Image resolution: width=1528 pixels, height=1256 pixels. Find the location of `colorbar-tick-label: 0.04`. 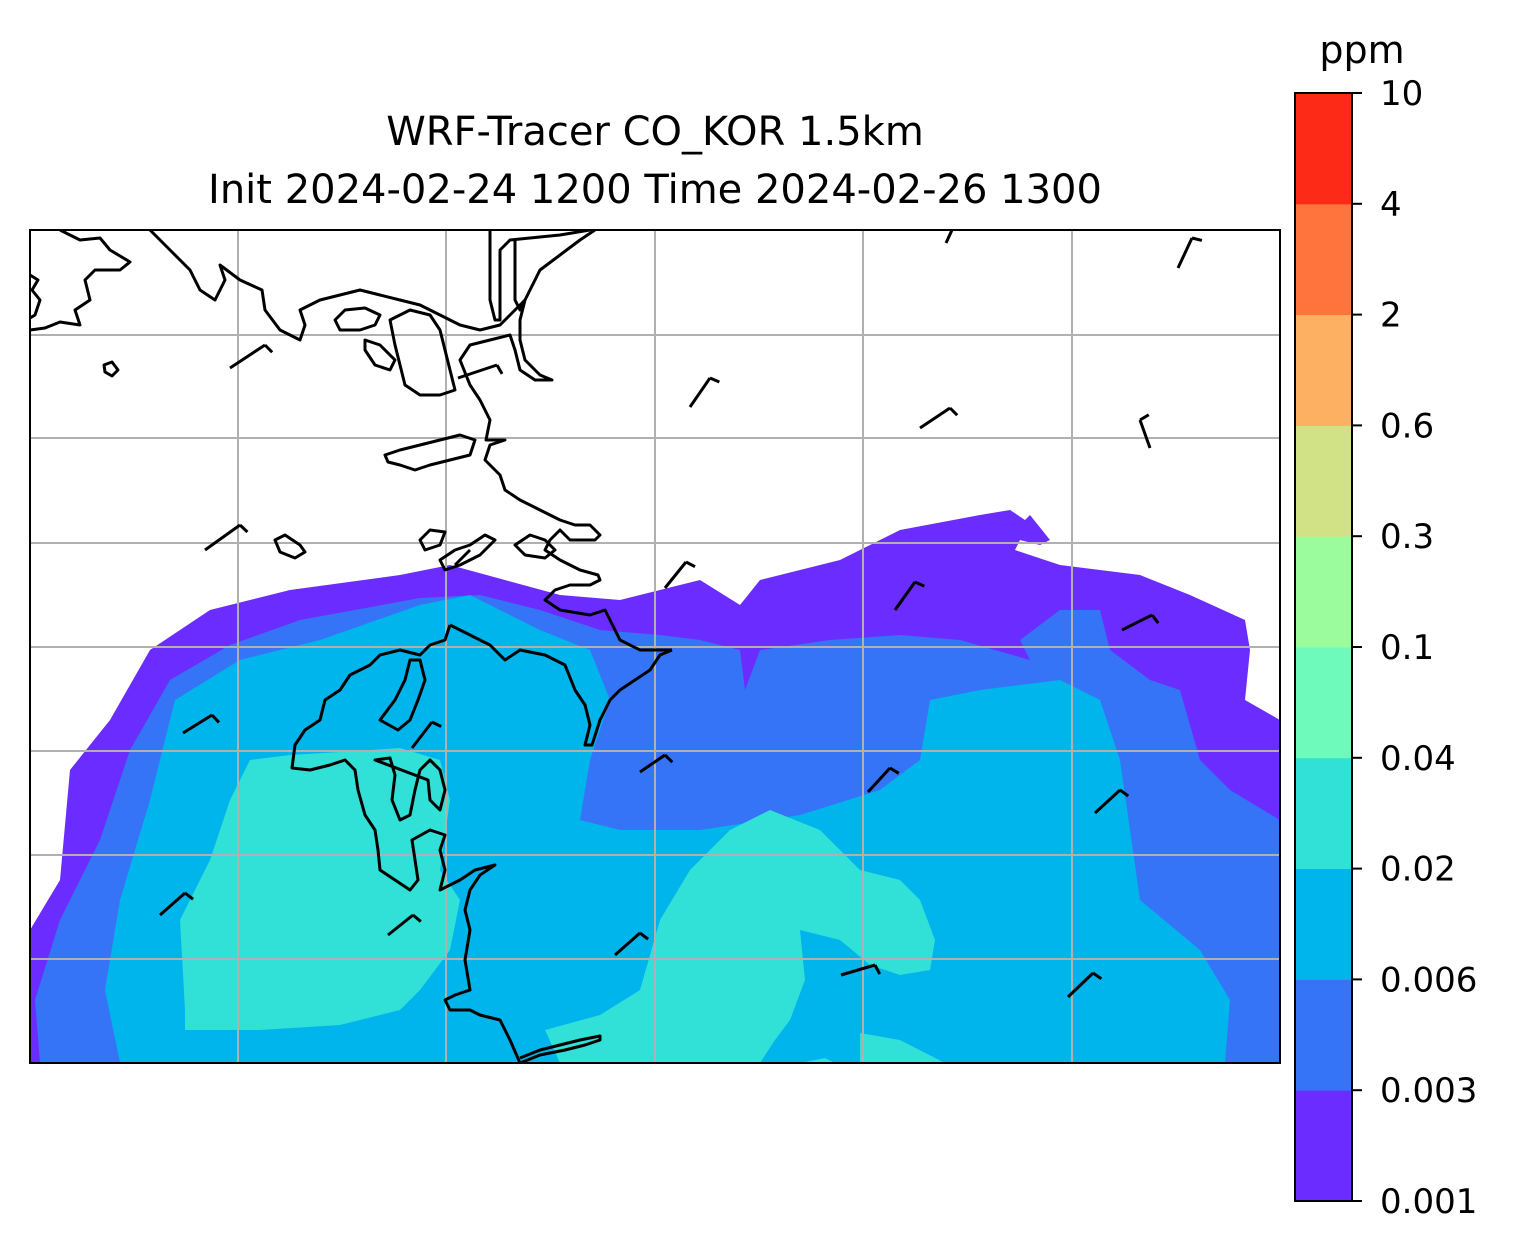

colorbar-tick-label: 0.04 is located at coordinates (1418, 759).